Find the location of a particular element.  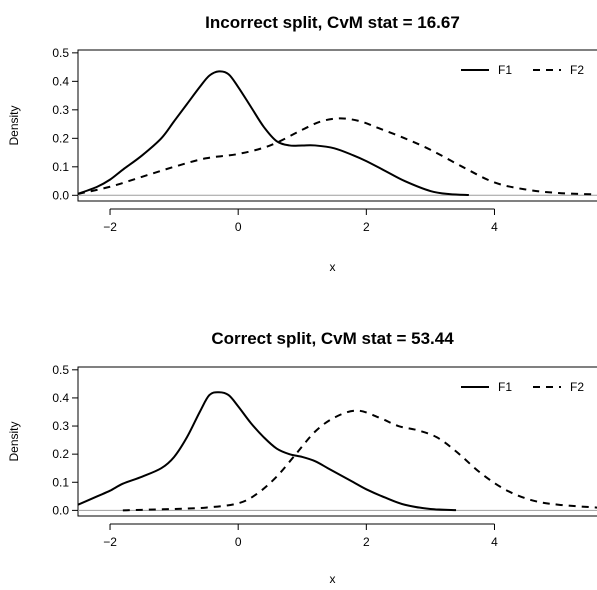

chart-title: Correct split, CvM stat = 53.44 is located at coordinates (332, 338).